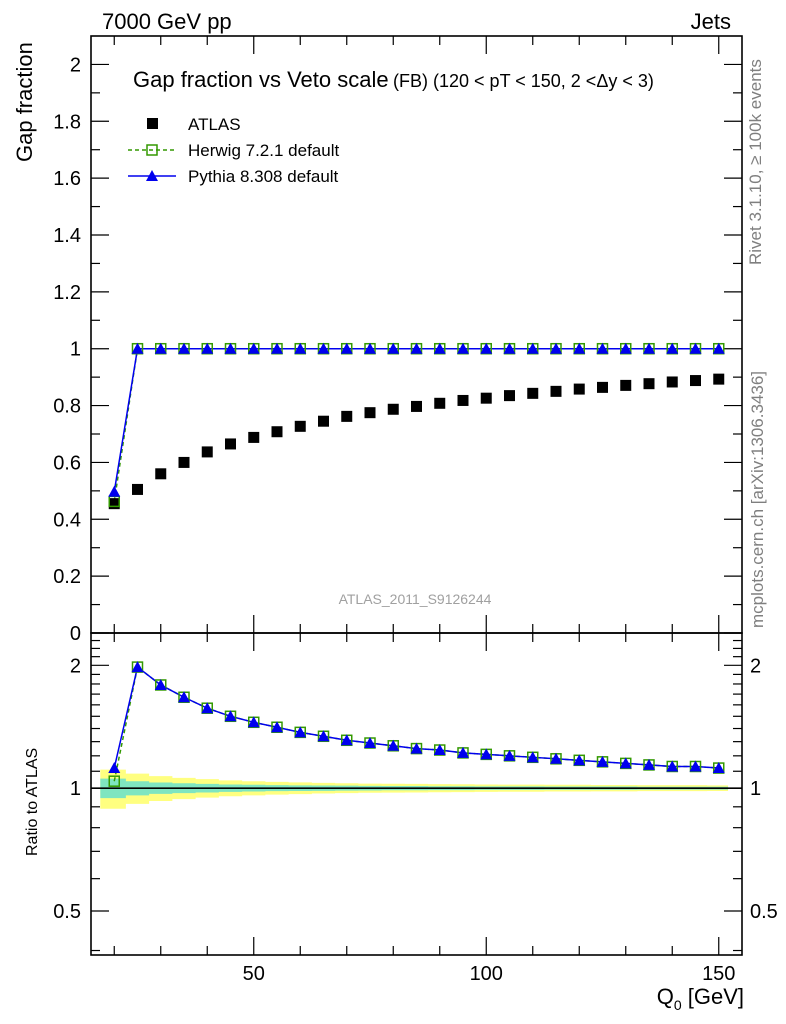  What do you see at coordinates (416, 419) in the screenshot?
I see `pythia-line` at bounding box center [416, 419].